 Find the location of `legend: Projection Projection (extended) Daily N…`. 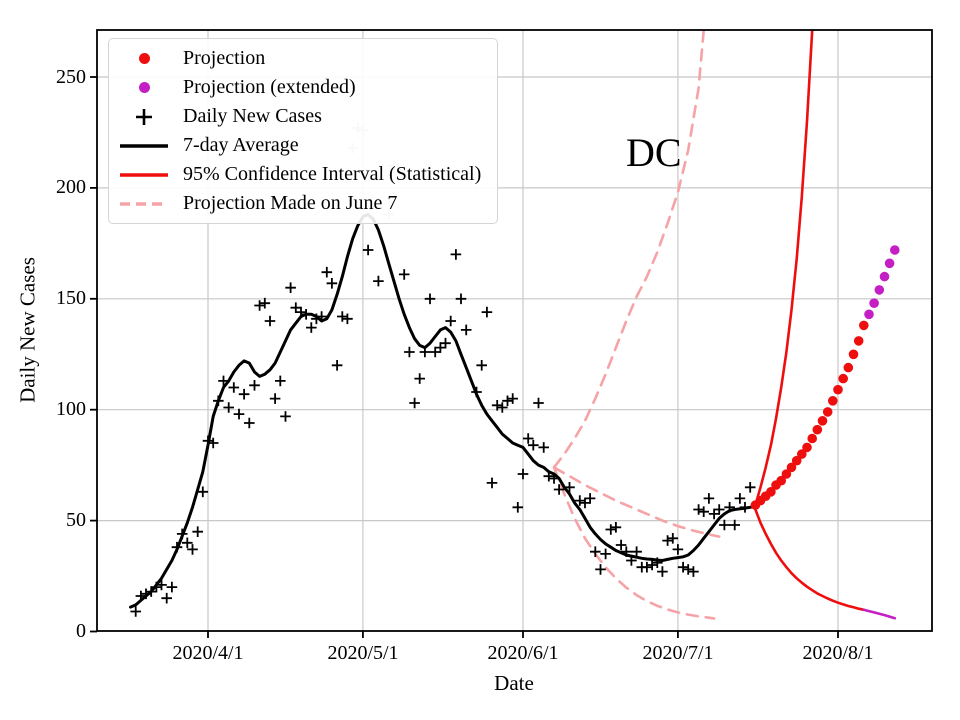

legend: Projection Projection (extended) Daily N… is located at coordinates (303, 131).